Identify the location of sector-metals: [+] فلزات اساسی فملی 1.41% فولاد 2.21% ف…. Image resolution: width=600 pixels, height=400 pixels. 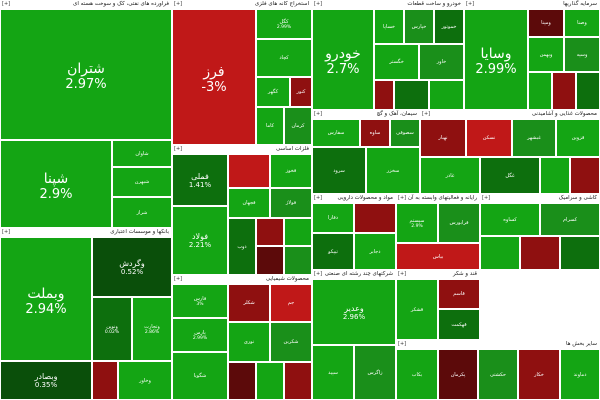
(242, 210).